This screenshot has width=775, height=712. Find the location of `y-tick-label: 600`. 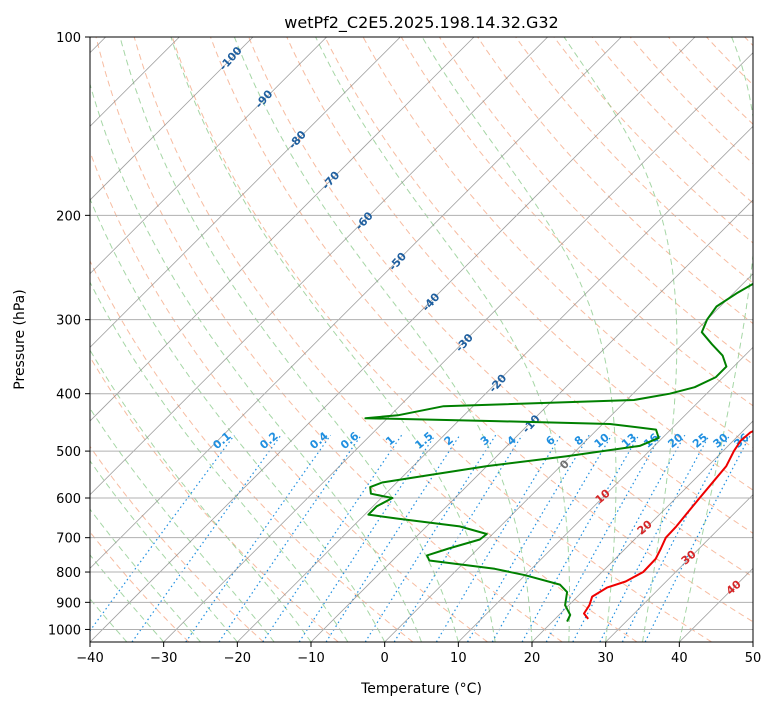

y-tick-label: 600 is located at coordinates (68, 499).